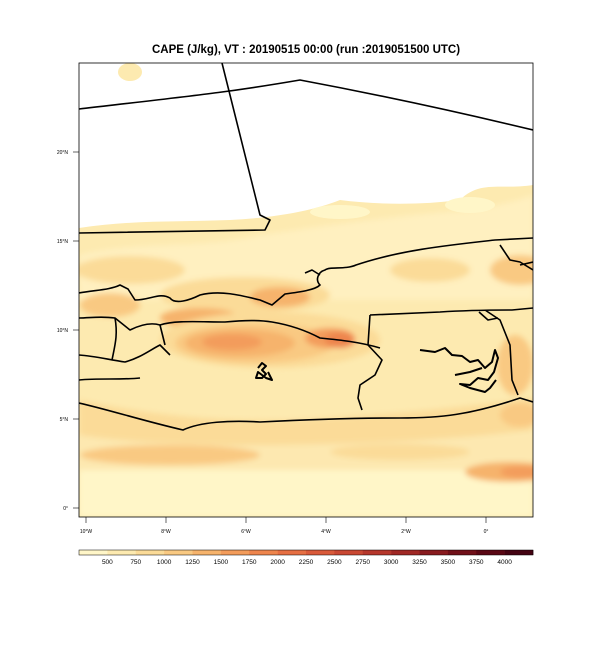 The image size is (600, 660). I want to click on lat-tick-marks, so click(76, 330).